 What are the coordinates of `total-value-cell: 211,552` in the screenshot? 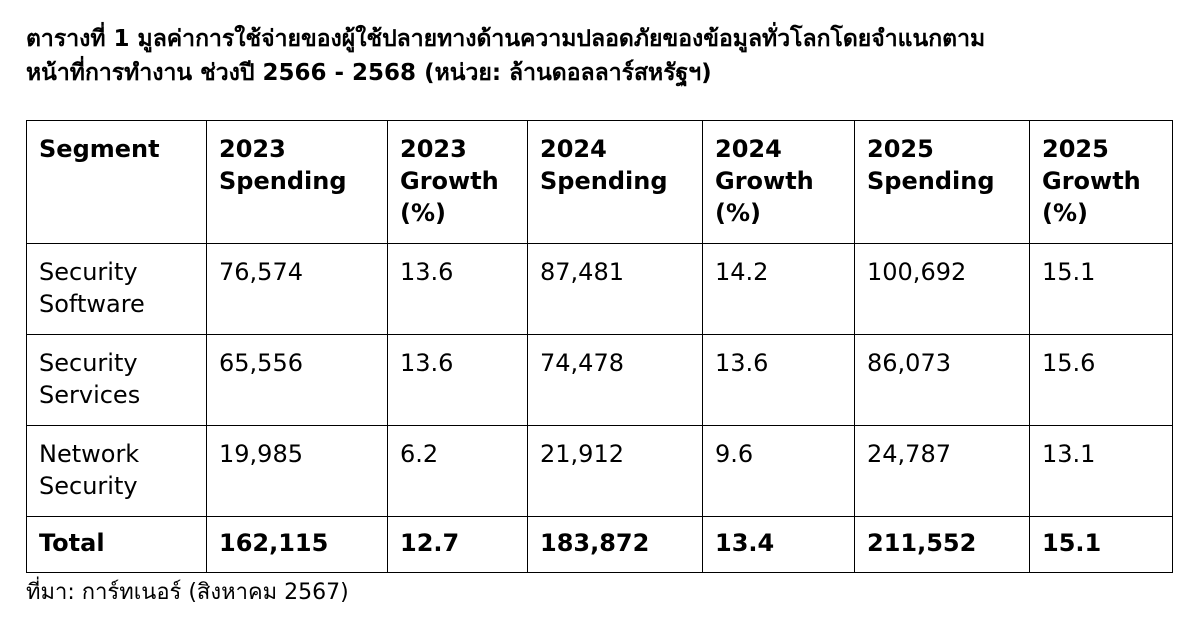 It's located at (942, 544).